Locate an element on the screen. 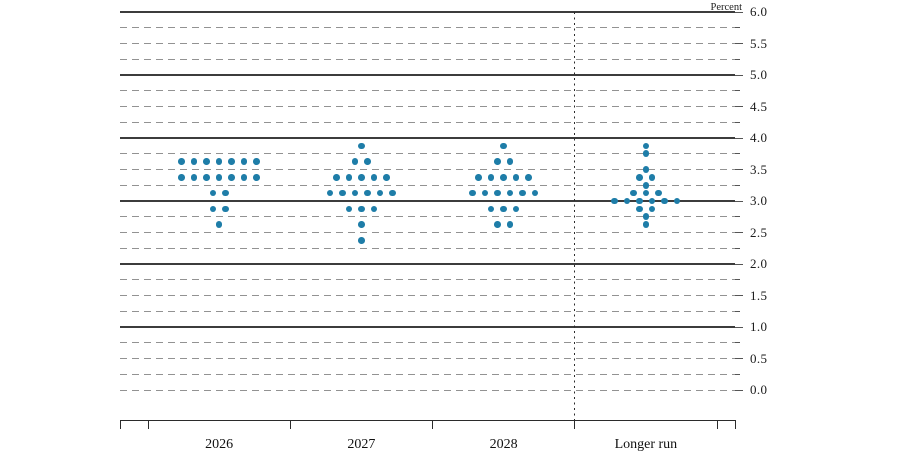 This screenshot has width=900, height=463. y-axis-unit-label: Percent is located at coordinates (726, 7).